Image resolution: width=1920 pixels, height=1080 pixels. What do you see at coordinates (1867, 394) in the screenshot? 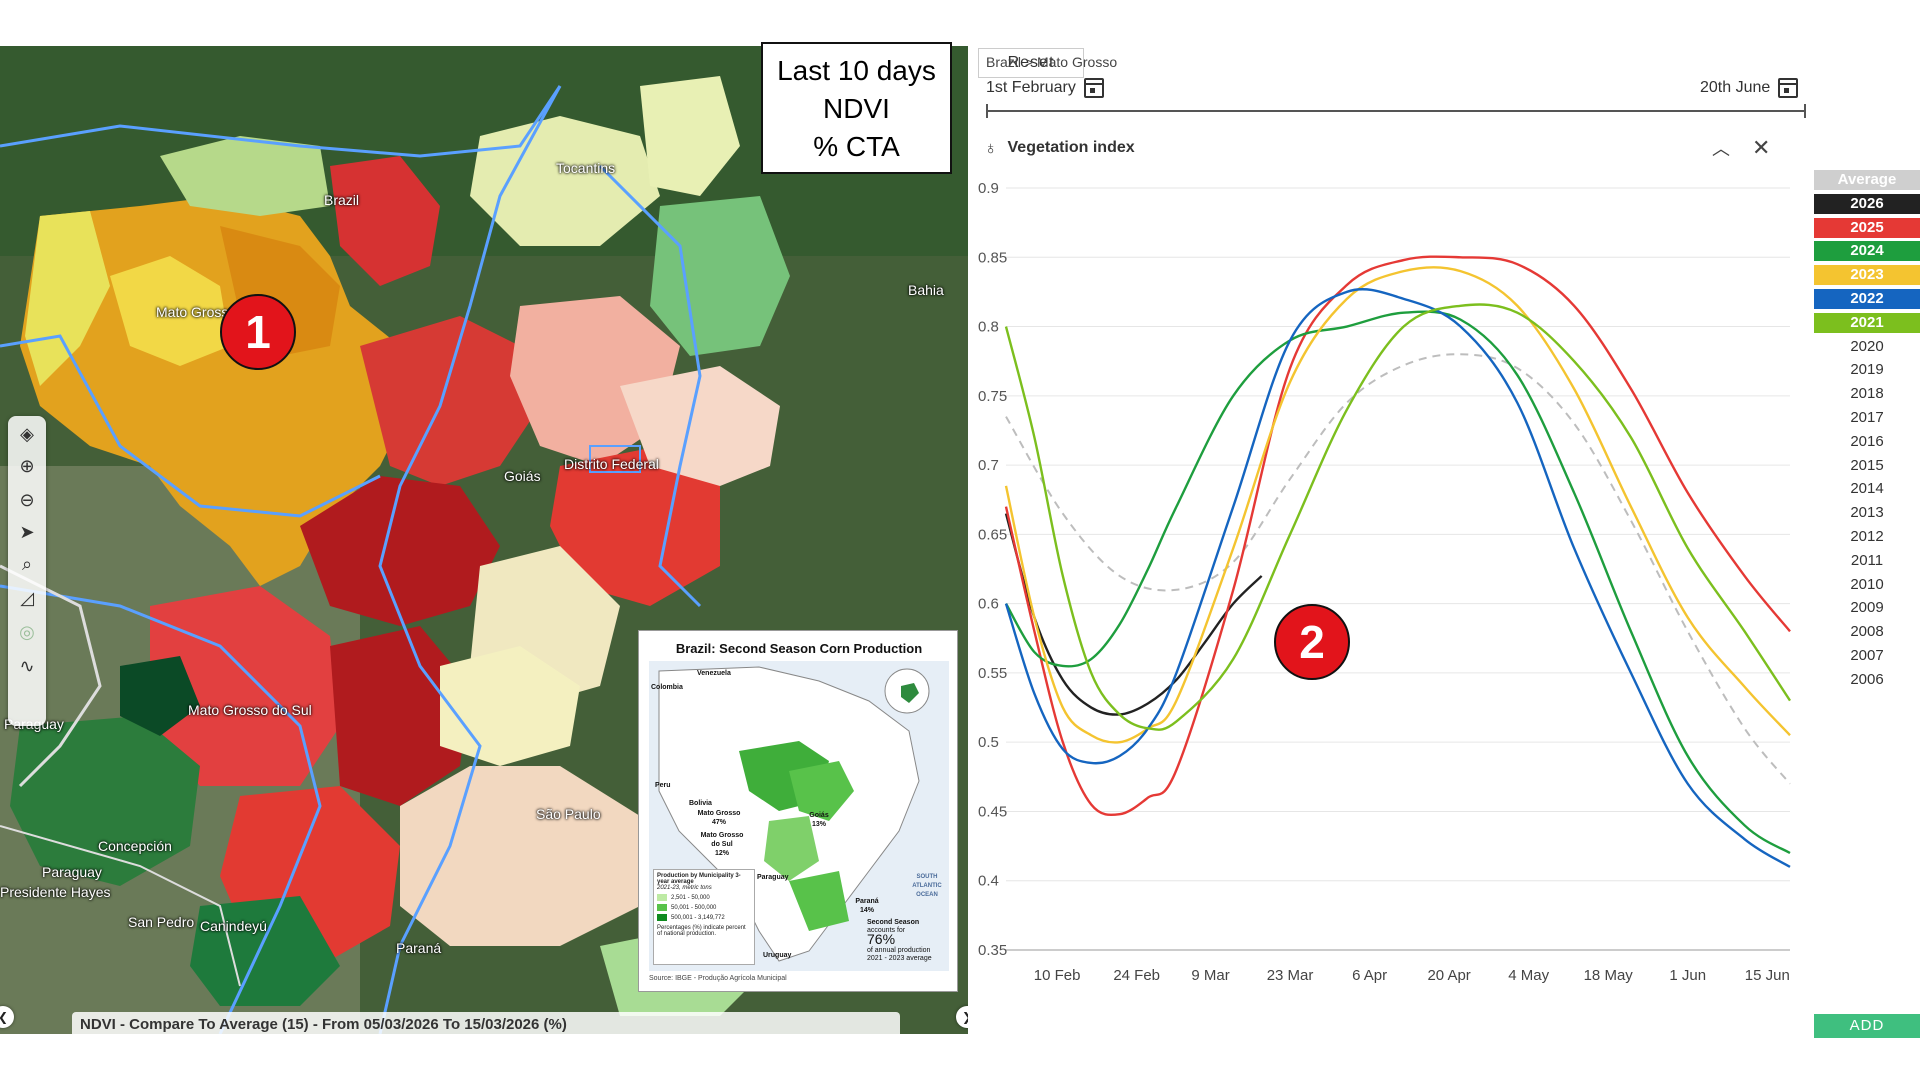
I see `year-toggle-2018: 2018` at bounding box center [1867, 394].